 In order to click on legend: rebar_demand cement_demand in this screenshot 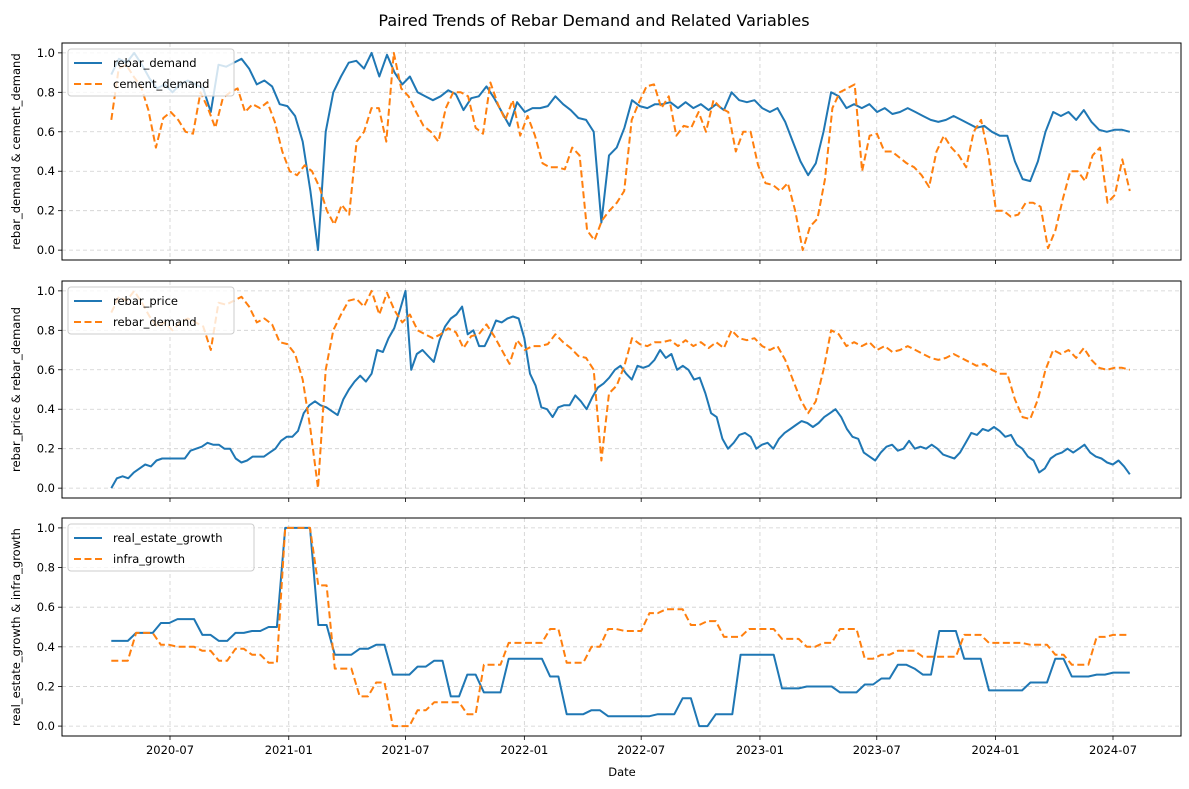, I will do `click(151, 72)`.